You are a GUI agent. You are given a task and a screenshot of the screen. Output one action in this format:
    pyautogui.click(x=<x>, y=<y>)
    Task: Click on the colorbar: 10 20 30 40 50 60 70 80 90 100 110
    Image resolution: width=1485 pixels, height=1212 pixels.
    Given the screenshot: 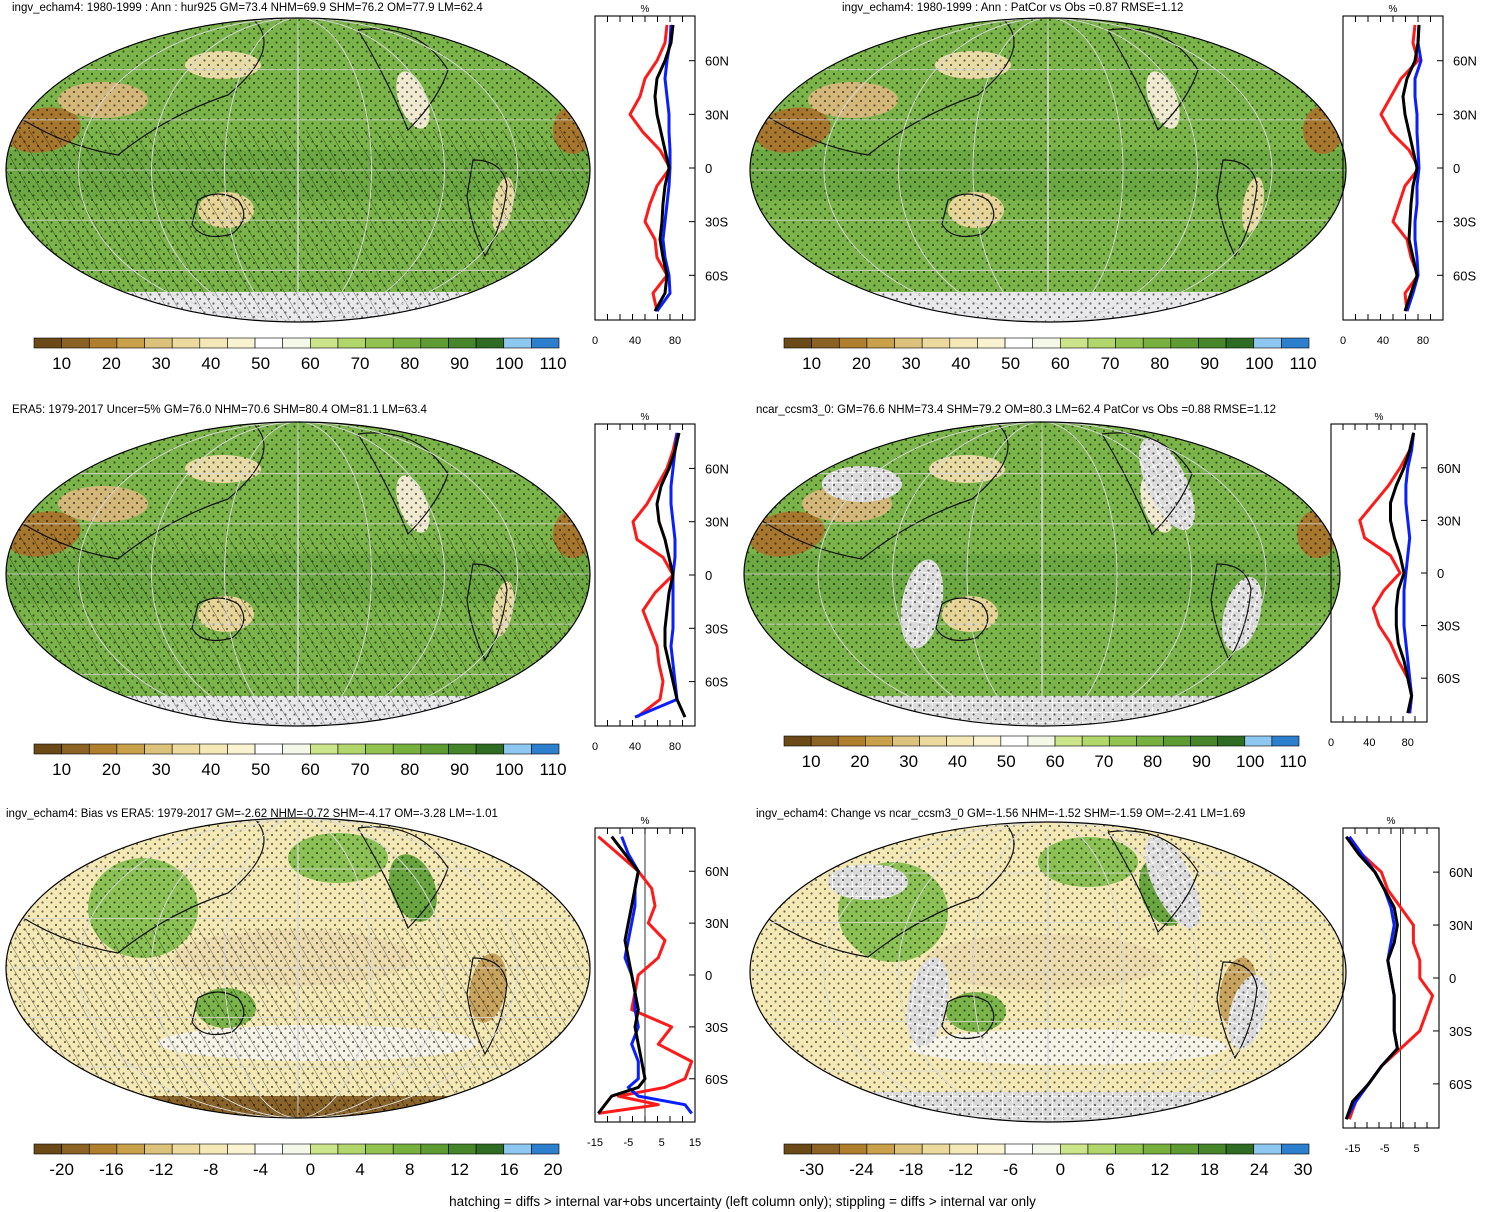 What is the action you would take?
    pyautogui.click(x=1045, y=753)
    